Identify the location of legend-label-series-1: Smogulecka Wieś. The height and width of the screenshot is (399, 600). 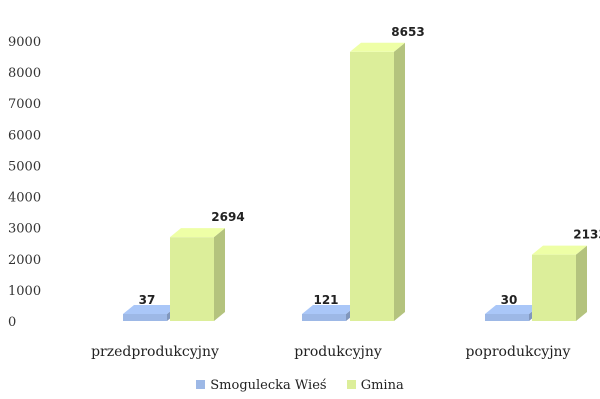
(268, 385).